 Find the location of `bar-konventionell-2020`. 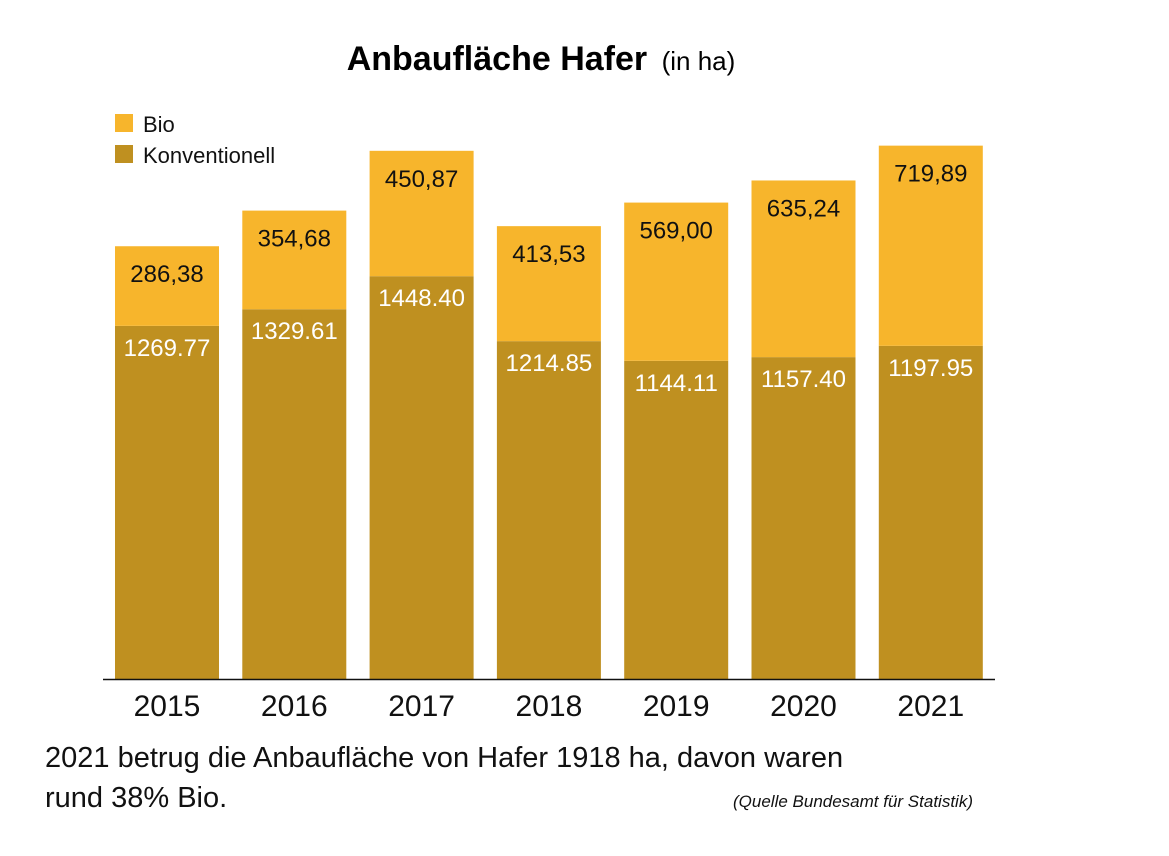

bar-konventionell-2020 is located at coordinates (803, 518).